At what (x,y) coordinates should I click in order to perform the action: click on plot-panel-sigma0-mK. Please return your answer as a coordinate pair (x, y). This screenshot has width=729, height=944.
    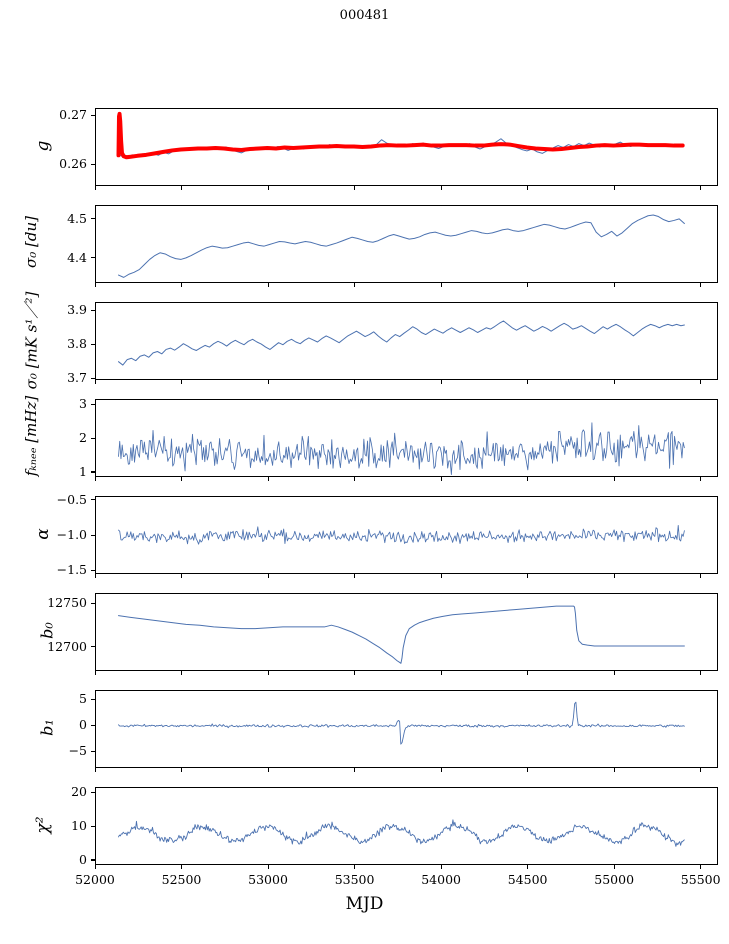
    Looking at the image, I should click on (406, 341).